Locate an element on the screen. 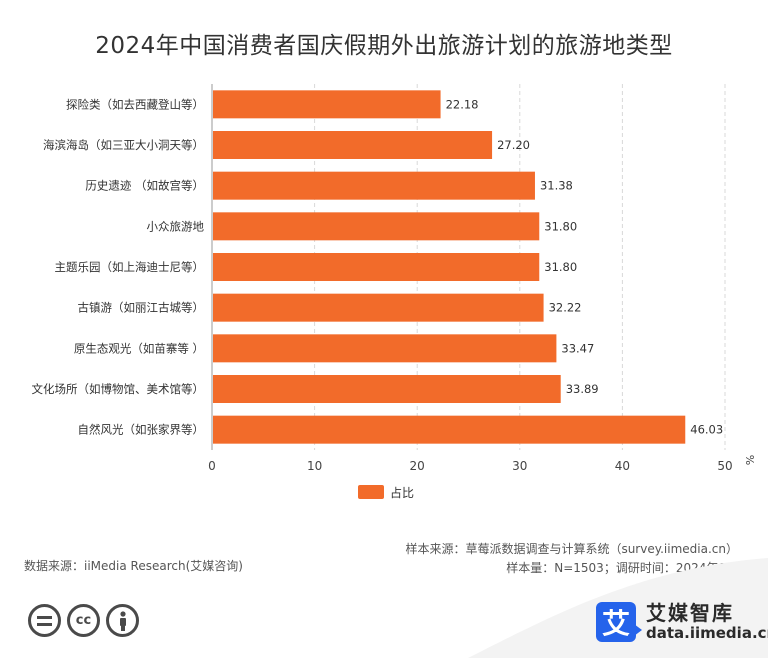  category-label: 古镇游（如丽江古城等） is located at coordinates (141, 308).